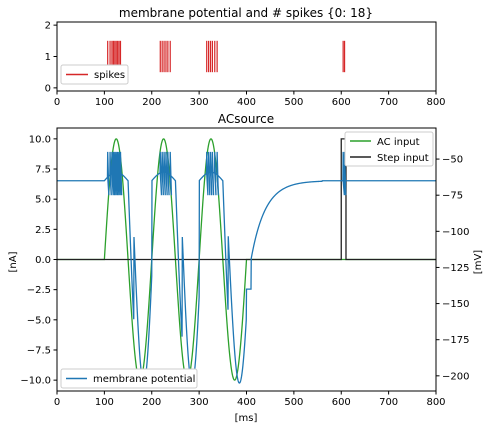  What do you see at coordinates (246, 402) in the screenshot?
I see `x-tick-label: 400` at bounding box center [246, 402].